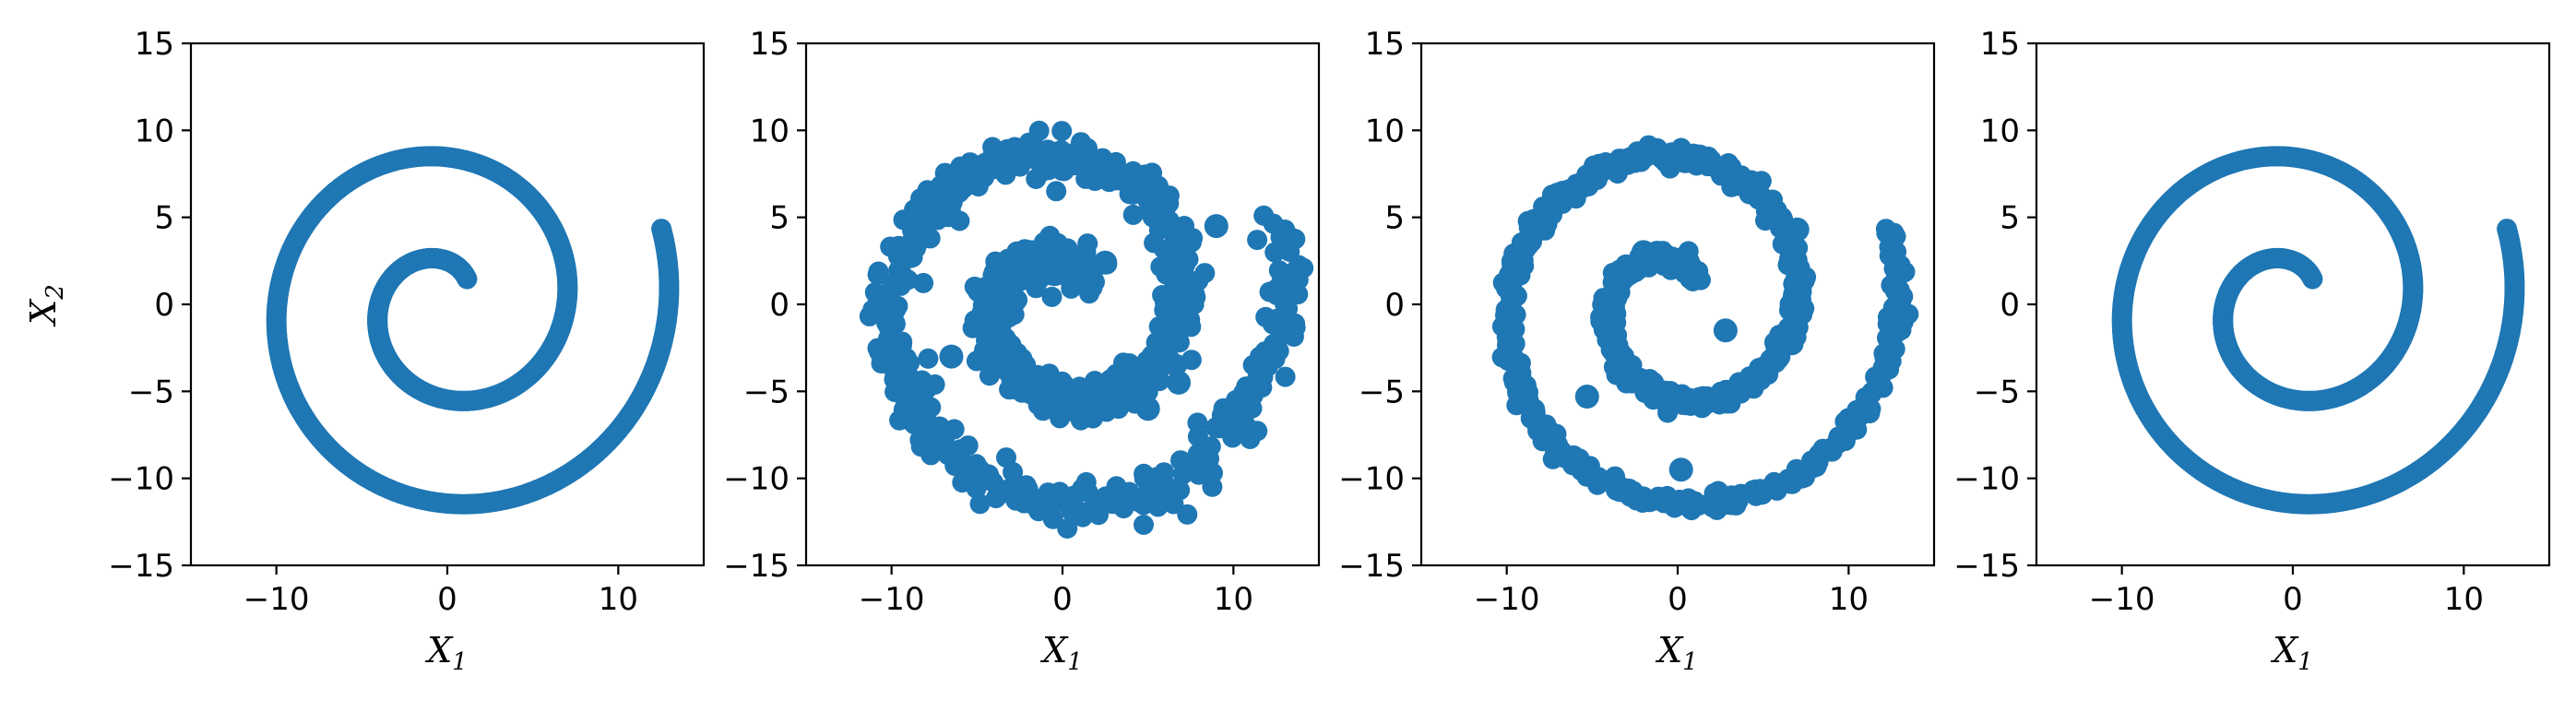  Describe the element at coordinates (1705, 328) in the screenshot. I see `panel-3-points` at that location.